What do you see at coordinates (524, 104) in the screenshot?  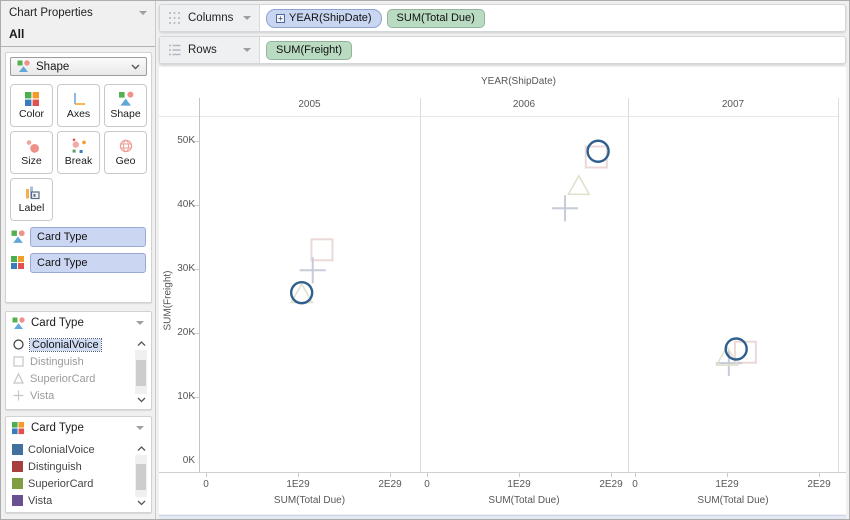 I see `facet-label-2006: 2006` at bounding box center [524, 104].